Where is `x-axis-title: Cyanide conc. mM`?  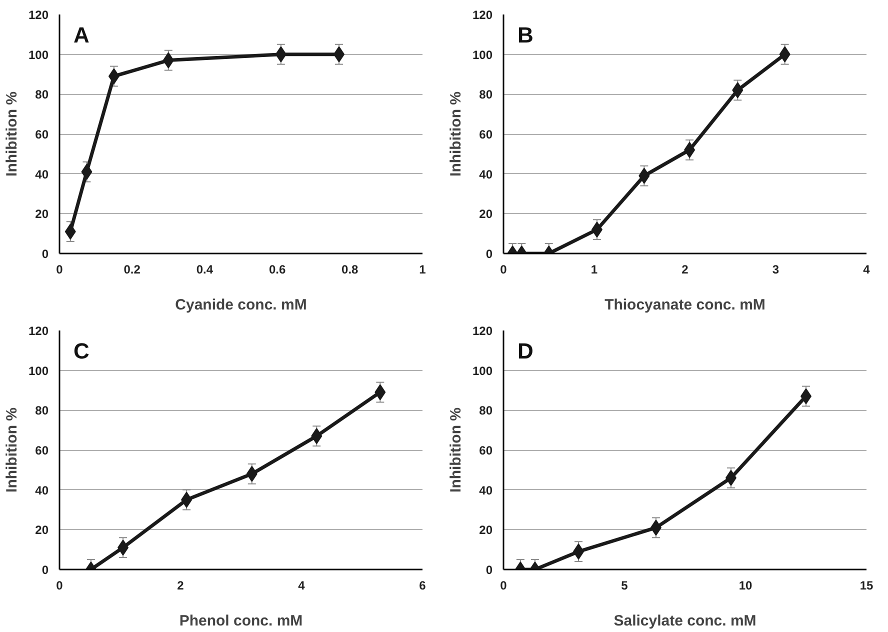 x-axis-title: Cyanide conc. mM is located at coordinates (241, 305).